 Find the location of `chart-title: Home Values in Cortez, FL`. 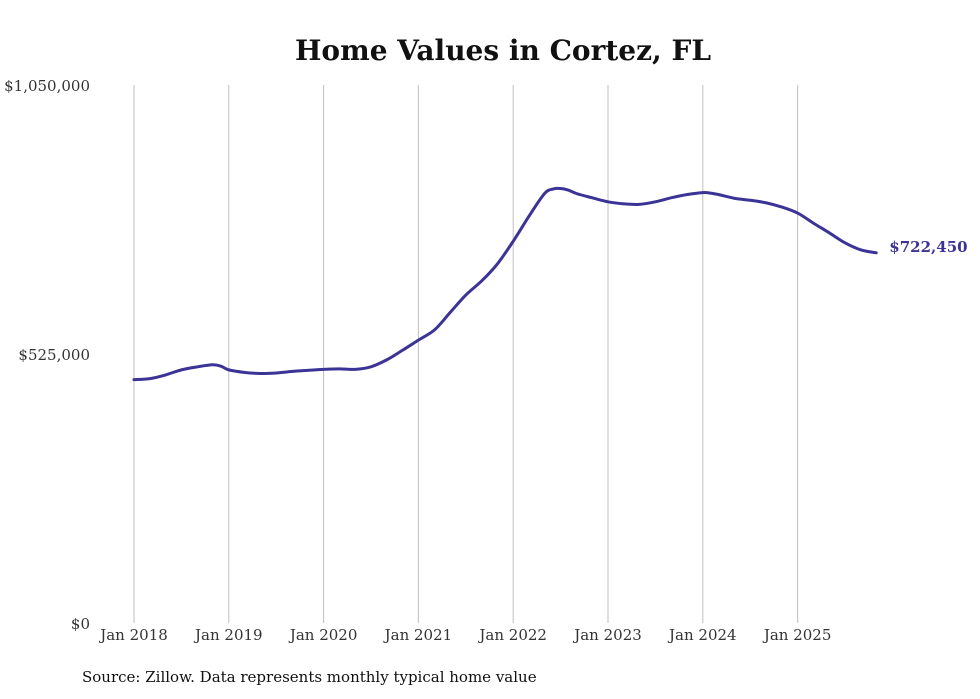

chart-title: Home Values in Cortez, FL is located at coordinates (503, 50).